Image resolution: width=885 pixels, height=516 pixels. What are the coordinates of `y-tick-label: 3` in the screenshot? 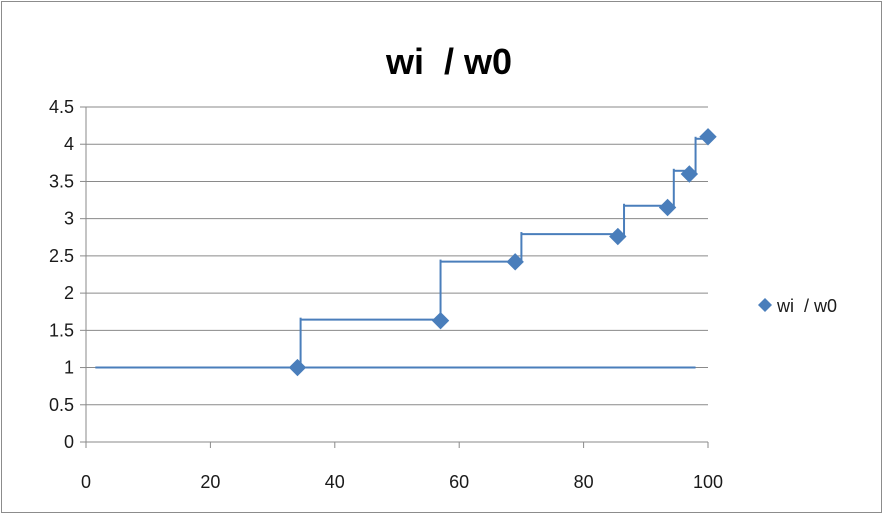 It's located at (69, 219).